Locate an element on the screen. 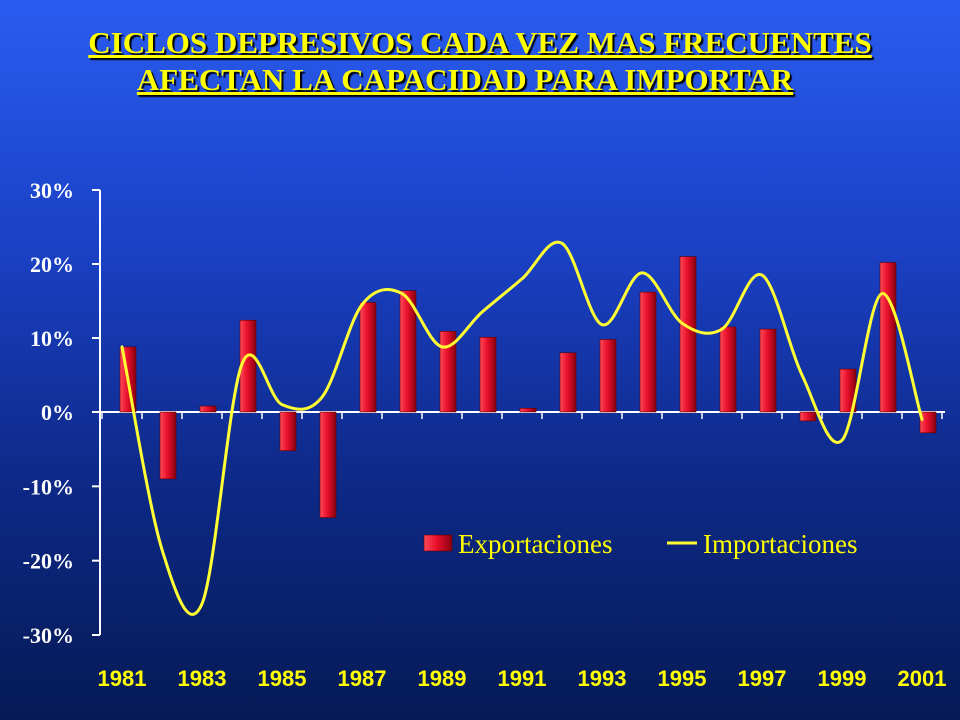 The image size is (960, 720). x-tick-label: 1989 is located at coordinates (442, 678).